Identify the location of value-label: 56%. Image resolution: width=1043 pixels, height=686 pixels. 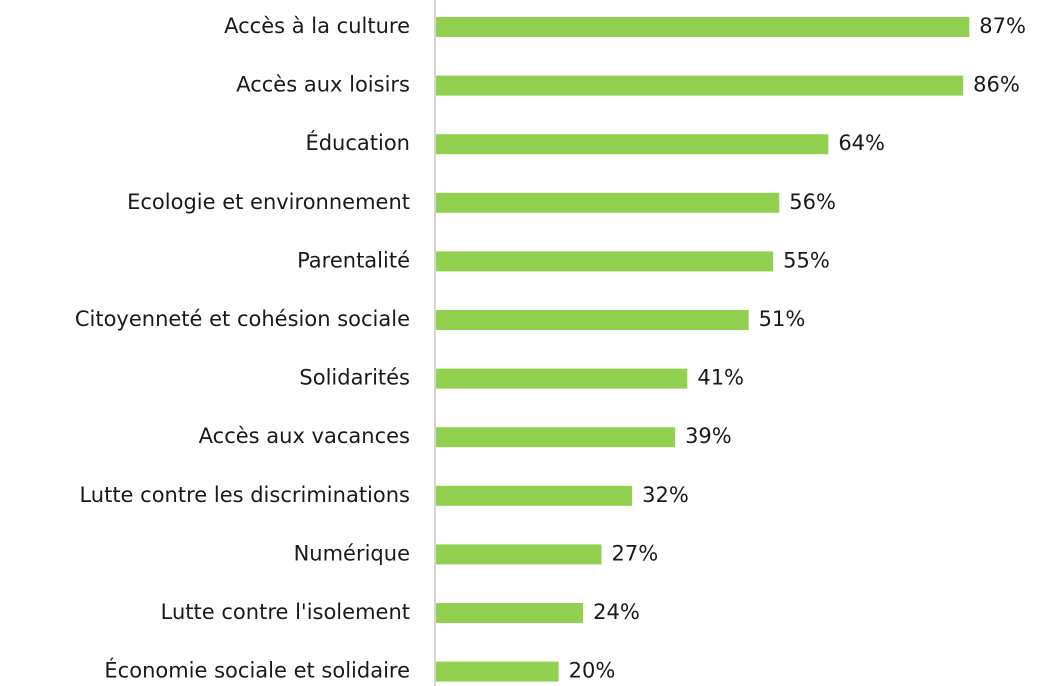
(812, 202).